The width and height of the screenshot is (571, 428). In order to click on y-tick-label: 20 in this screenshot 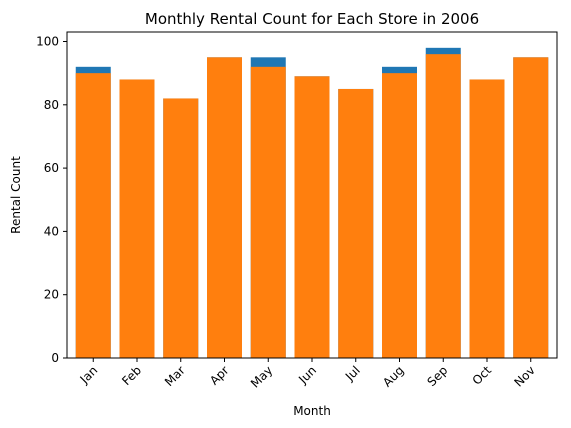, I will do `click(51, 295)`.